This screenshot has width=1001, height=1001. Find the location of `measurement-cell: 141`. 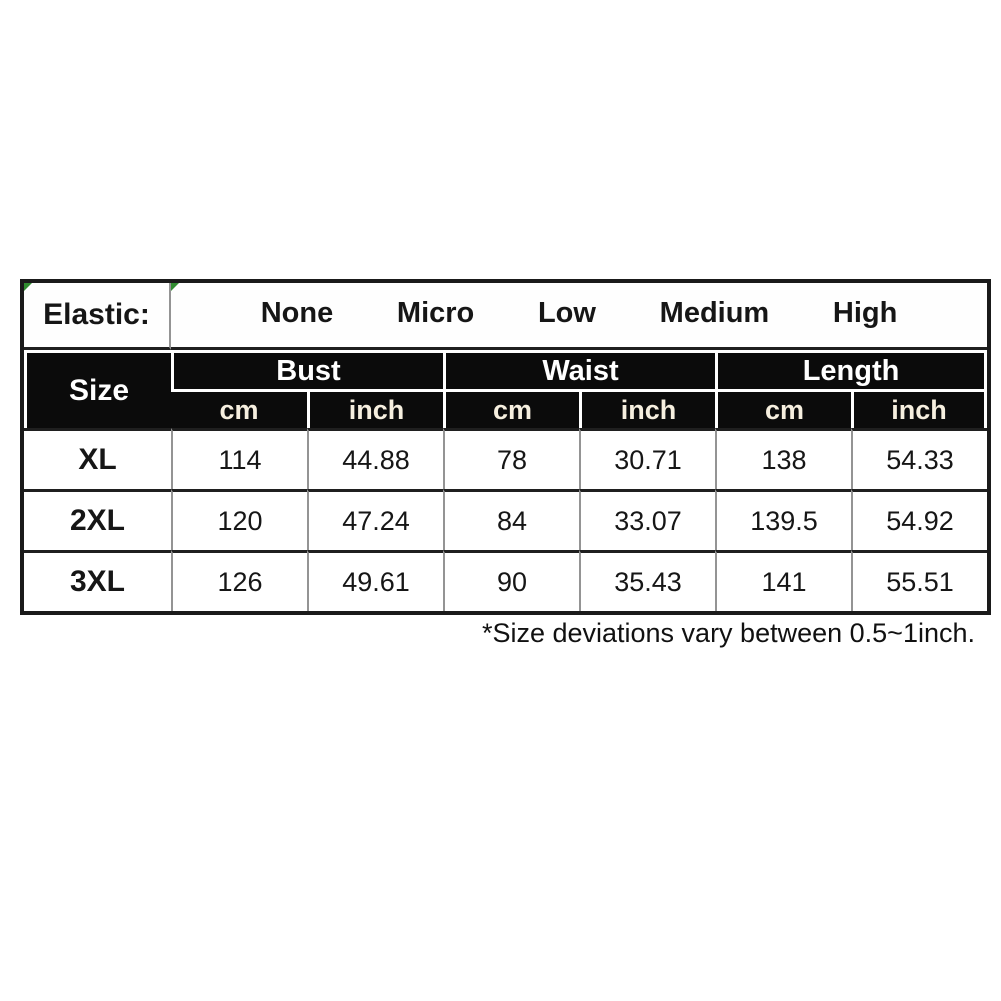

measurement-cell: 141 is located at coordinates (783, 580).